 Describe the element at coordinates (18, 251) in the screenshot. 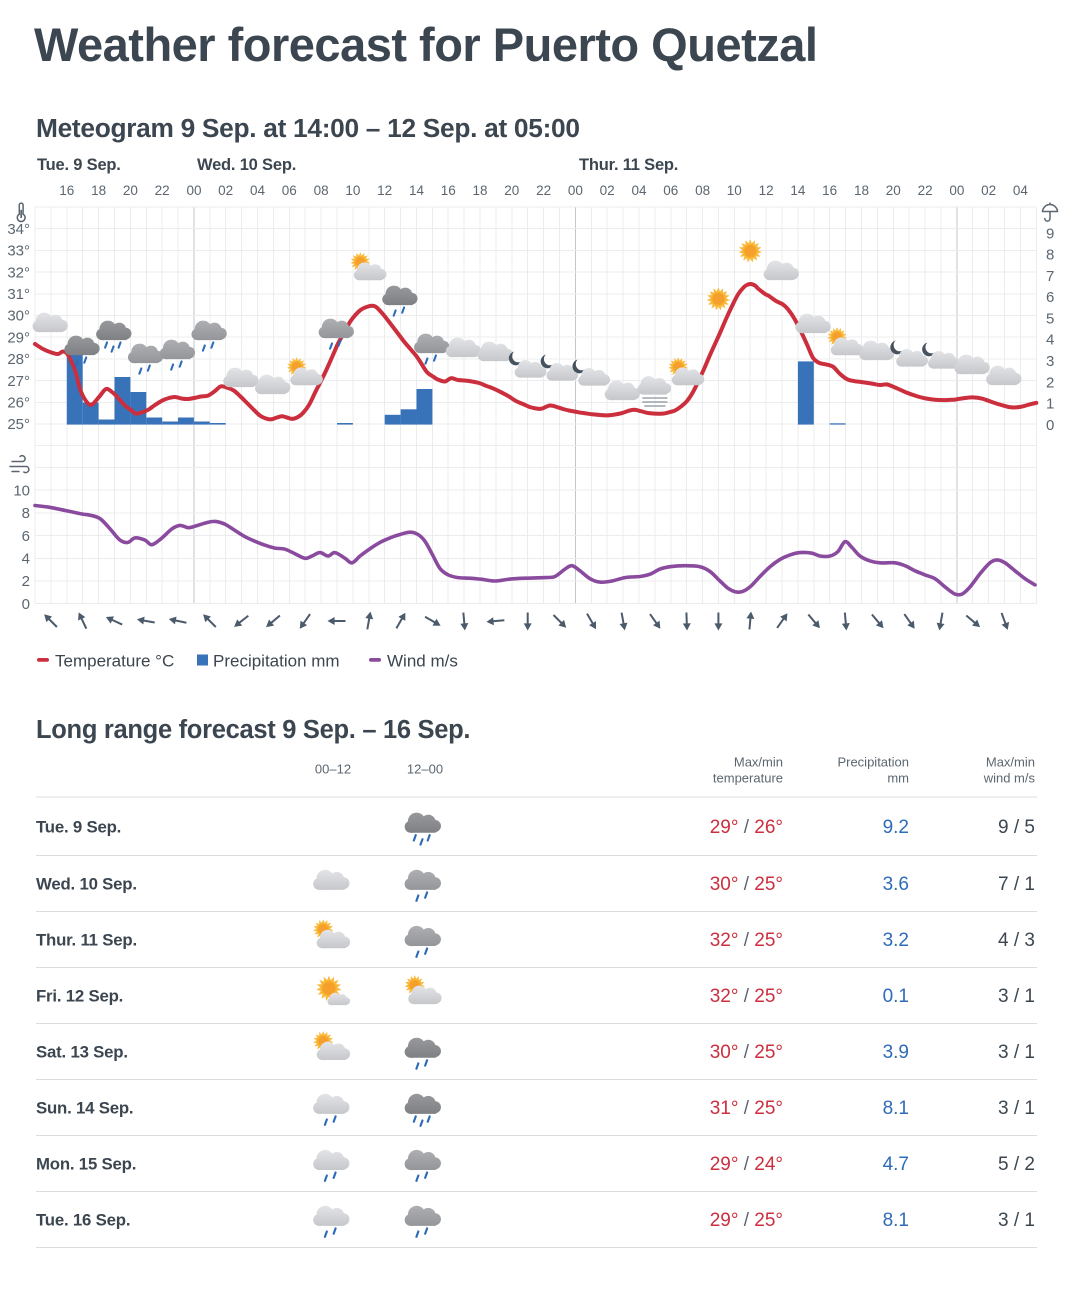

I see `svg-text: 33°` at that location.